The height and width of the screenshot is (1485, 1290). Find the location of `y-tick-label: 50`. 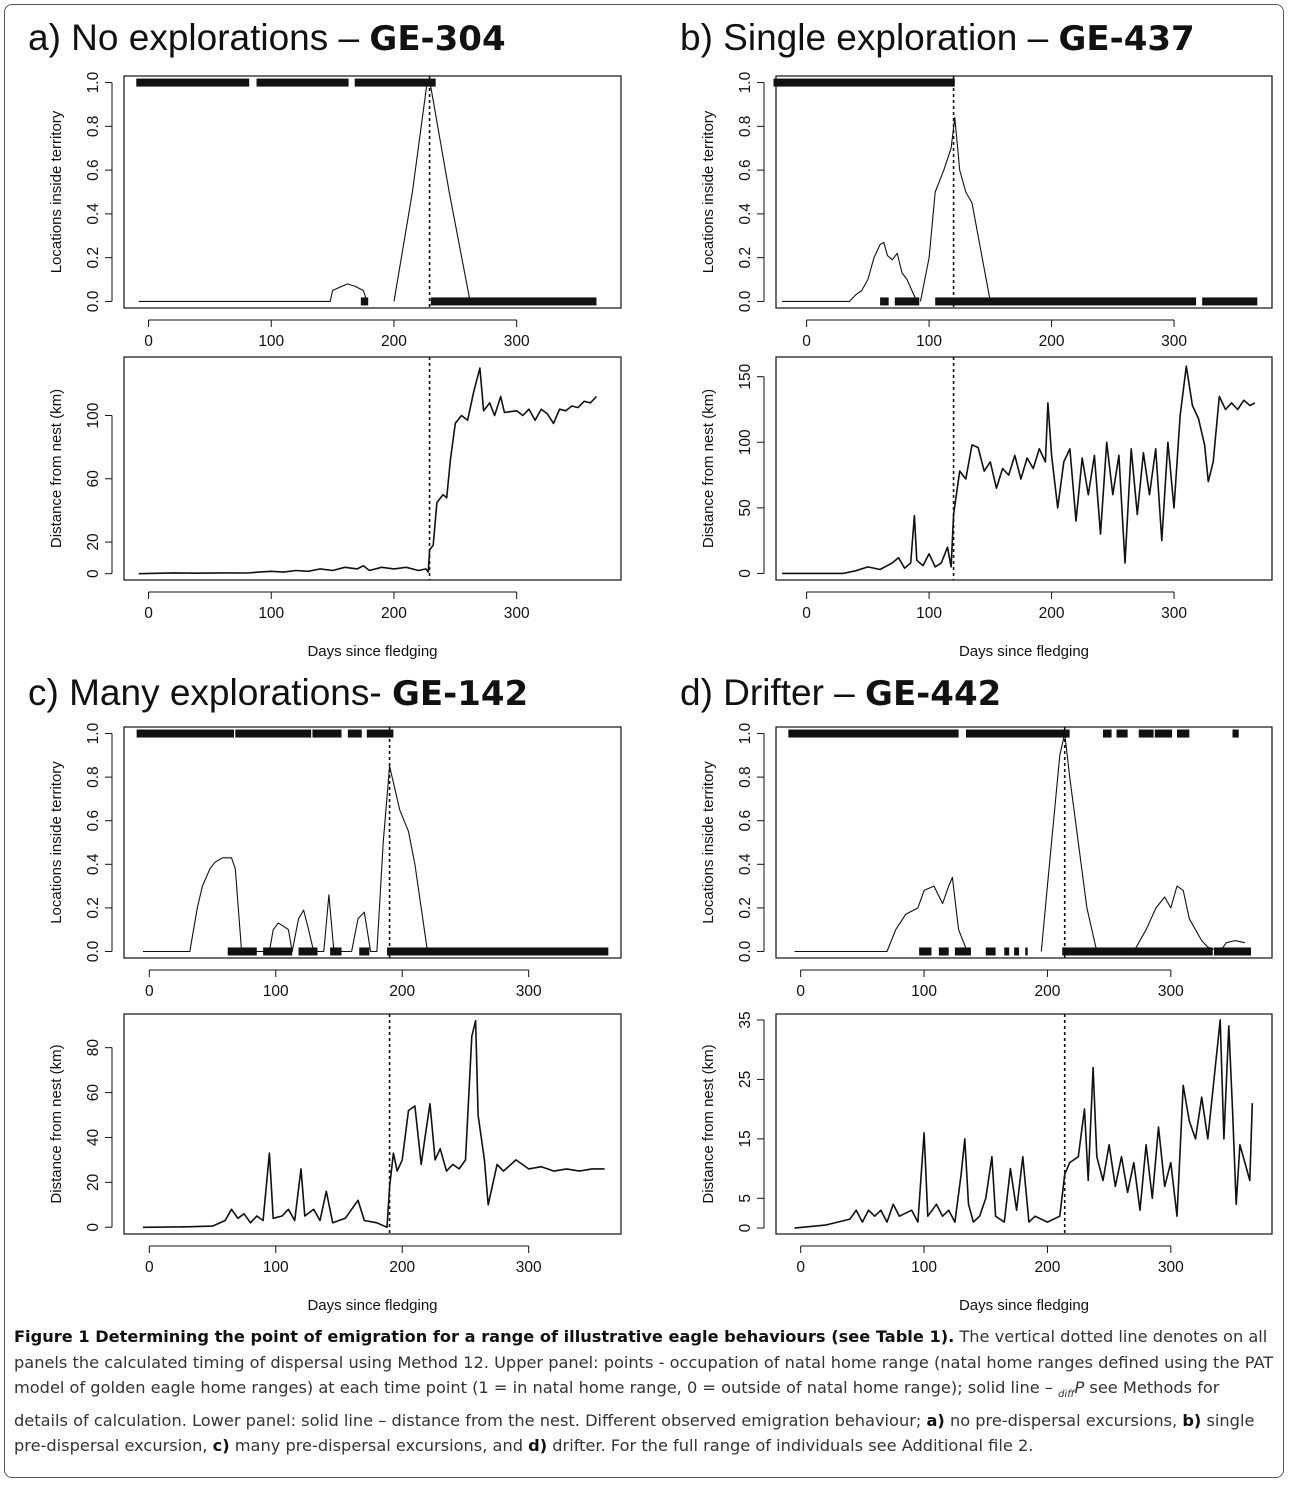

y-tick-label: 50 is located at coordinates (745, 508).